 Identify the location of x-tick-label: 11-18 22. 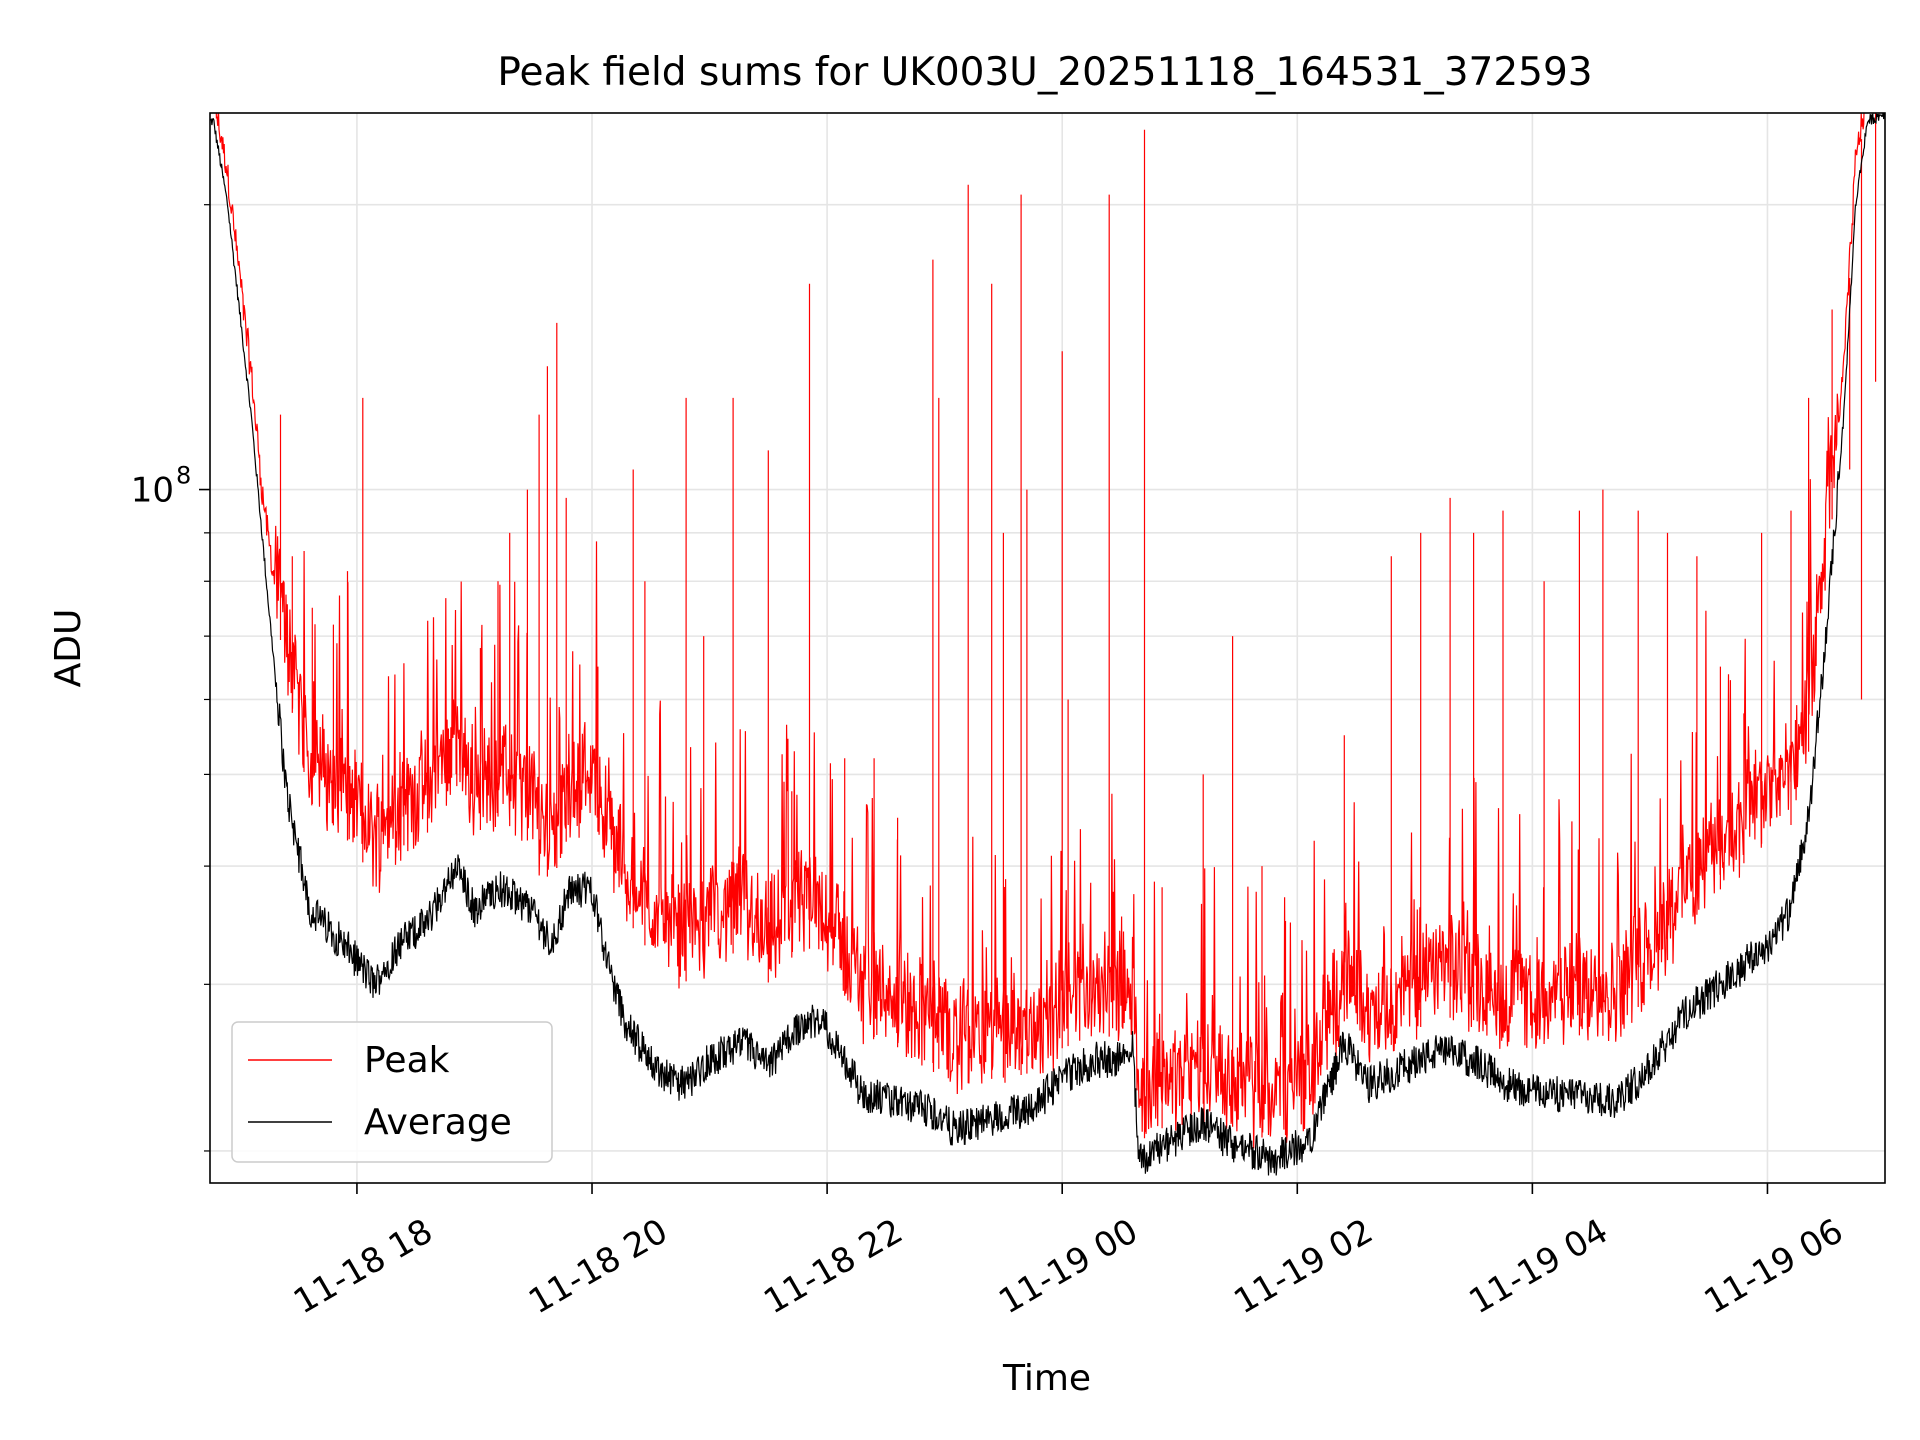
(833, 1266).